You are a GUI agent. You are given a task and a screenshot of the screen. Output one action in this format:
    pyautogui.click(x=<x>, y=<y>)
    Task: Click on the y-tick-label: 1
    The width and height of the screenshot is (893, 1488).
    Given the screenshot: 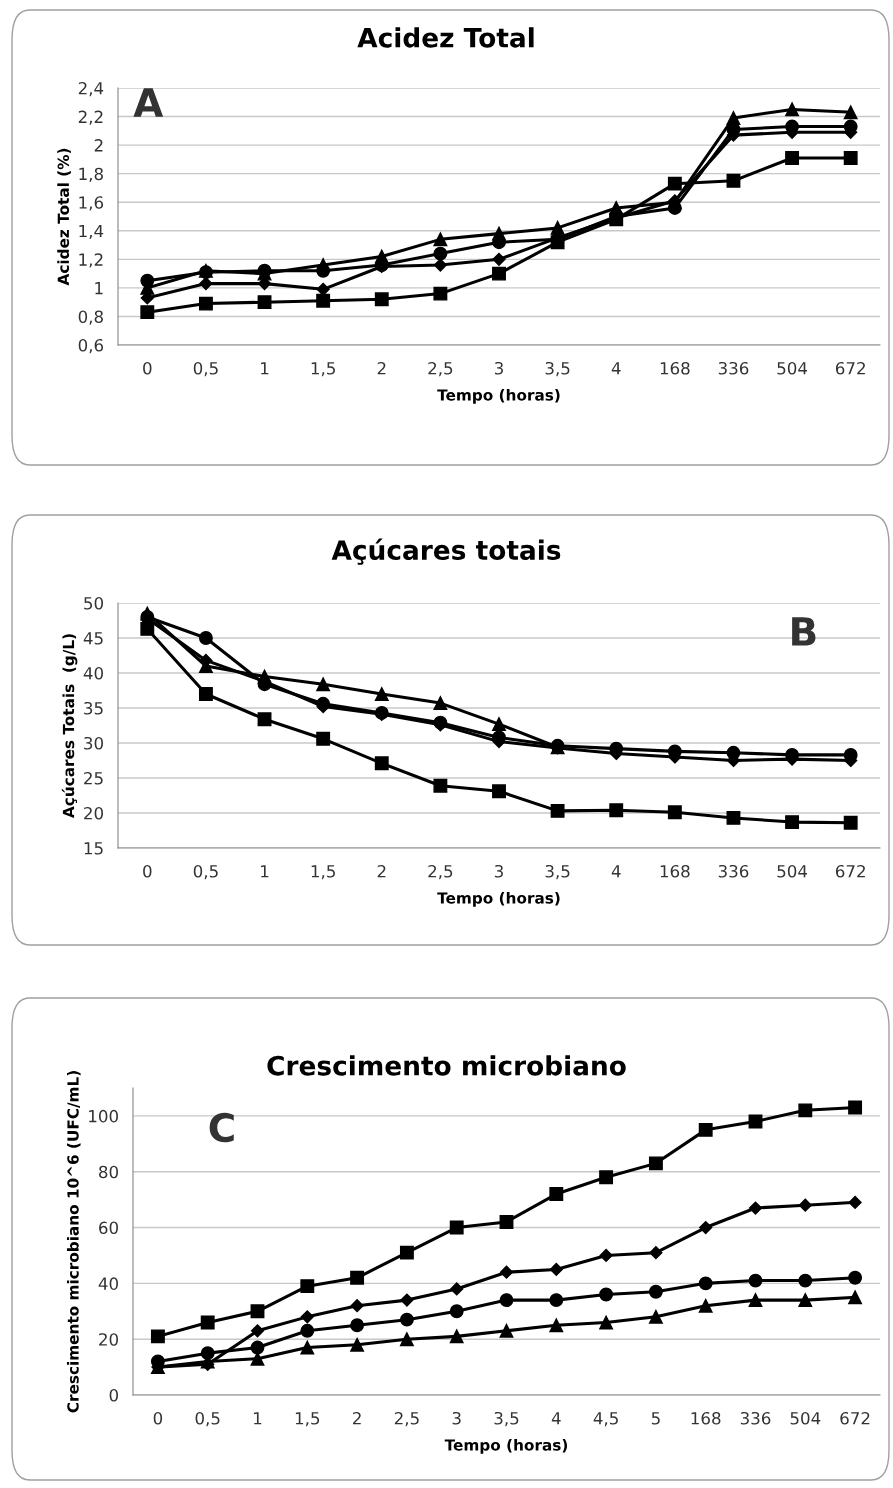 What is the action you would take?
    pyautogui.click(x=99, y=288)
    